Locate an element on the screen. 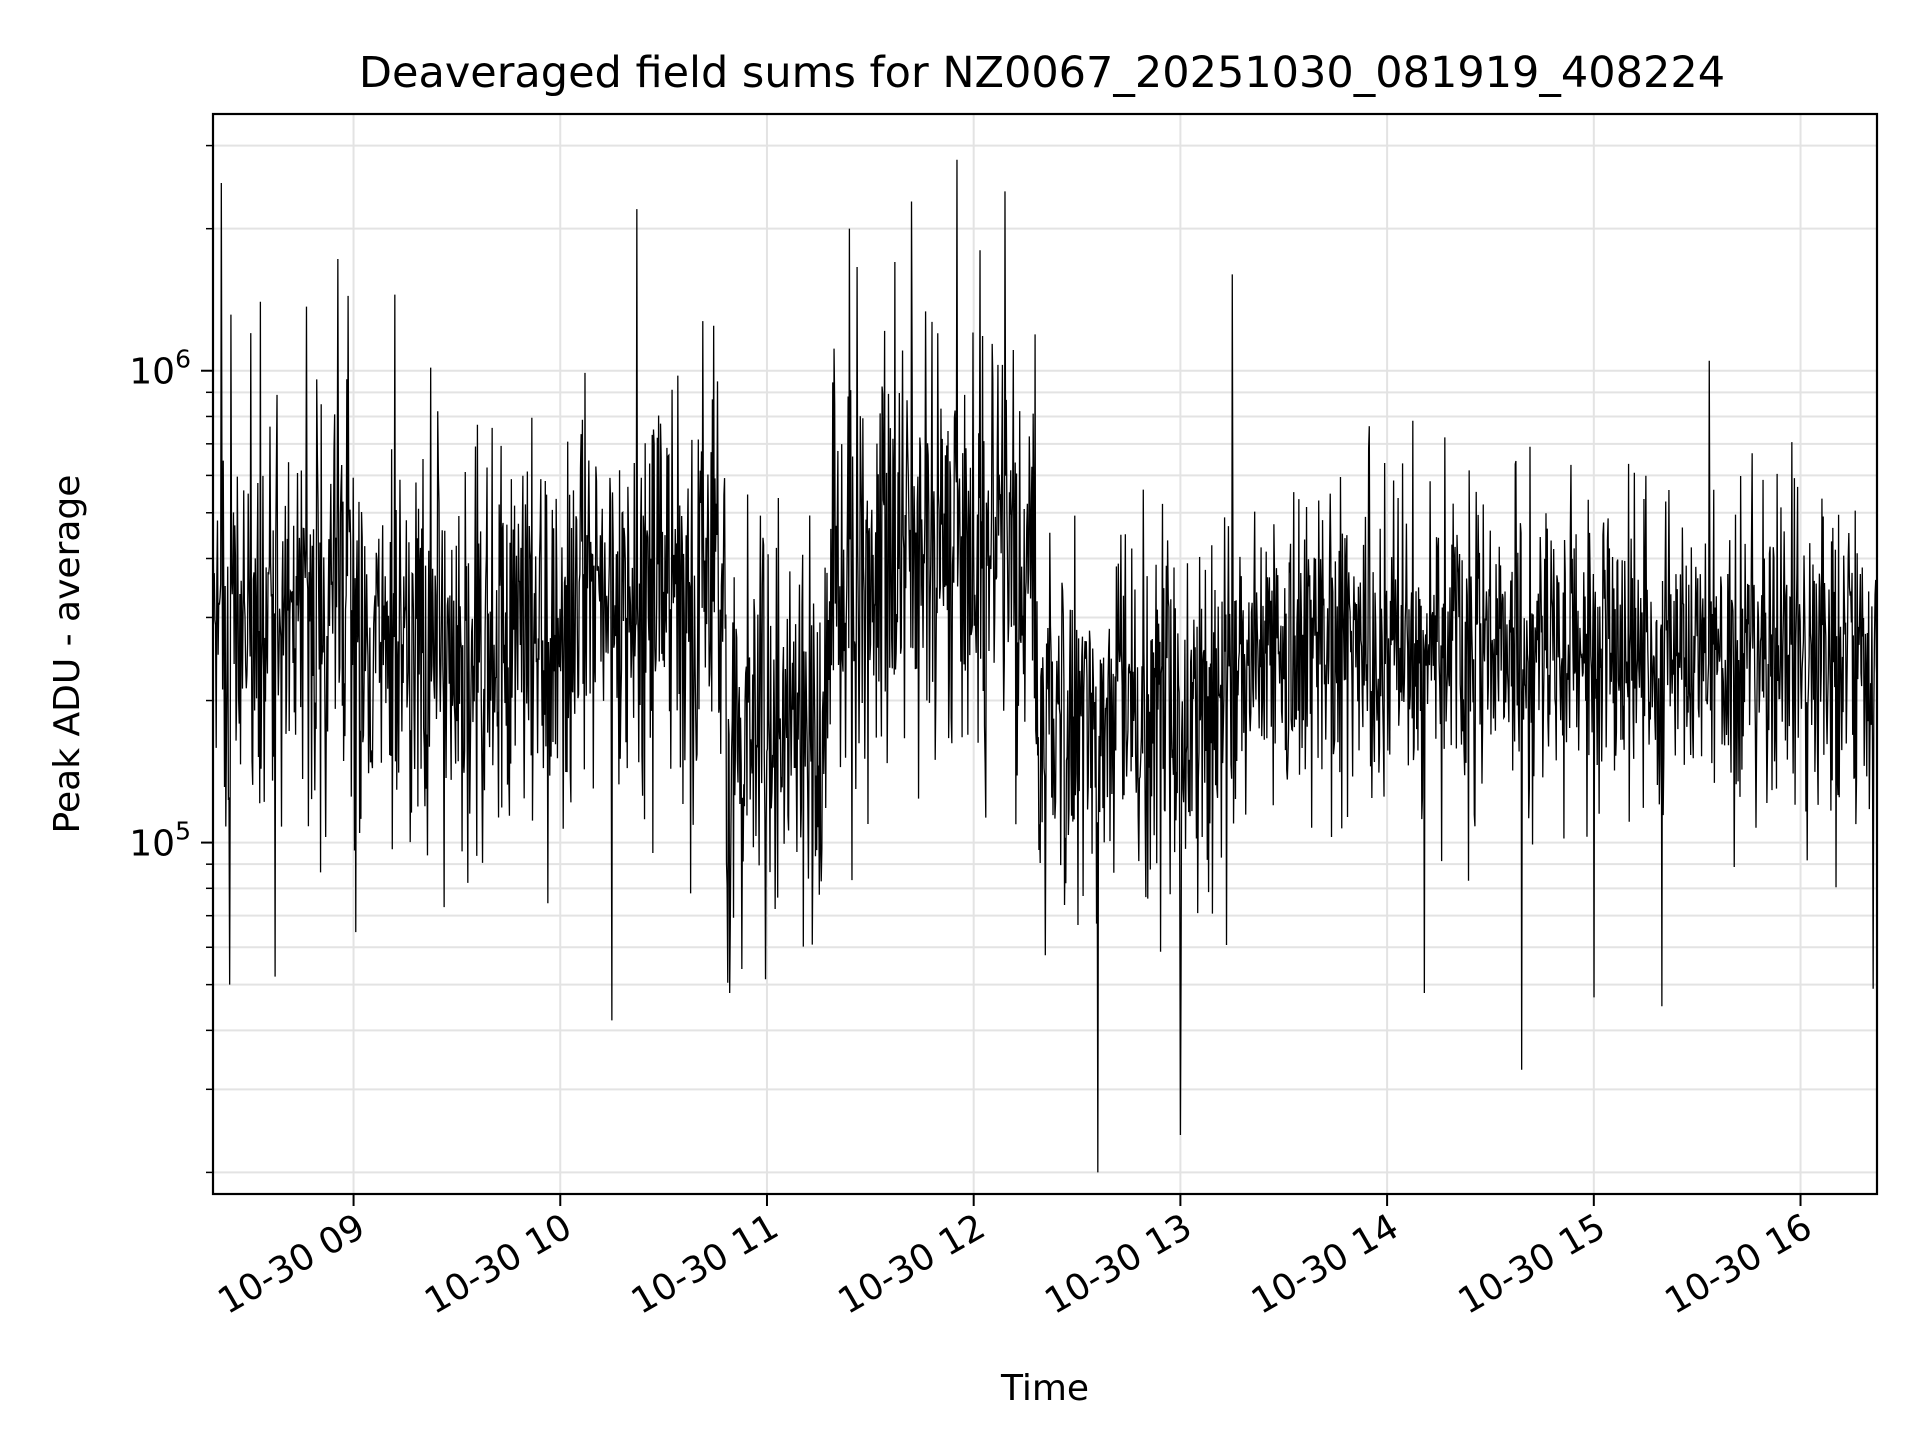 Image resolution: width=1920 pixels, height=1440 pixels. y-tick-label: 10⁶ is located at coordinates (160, 369).